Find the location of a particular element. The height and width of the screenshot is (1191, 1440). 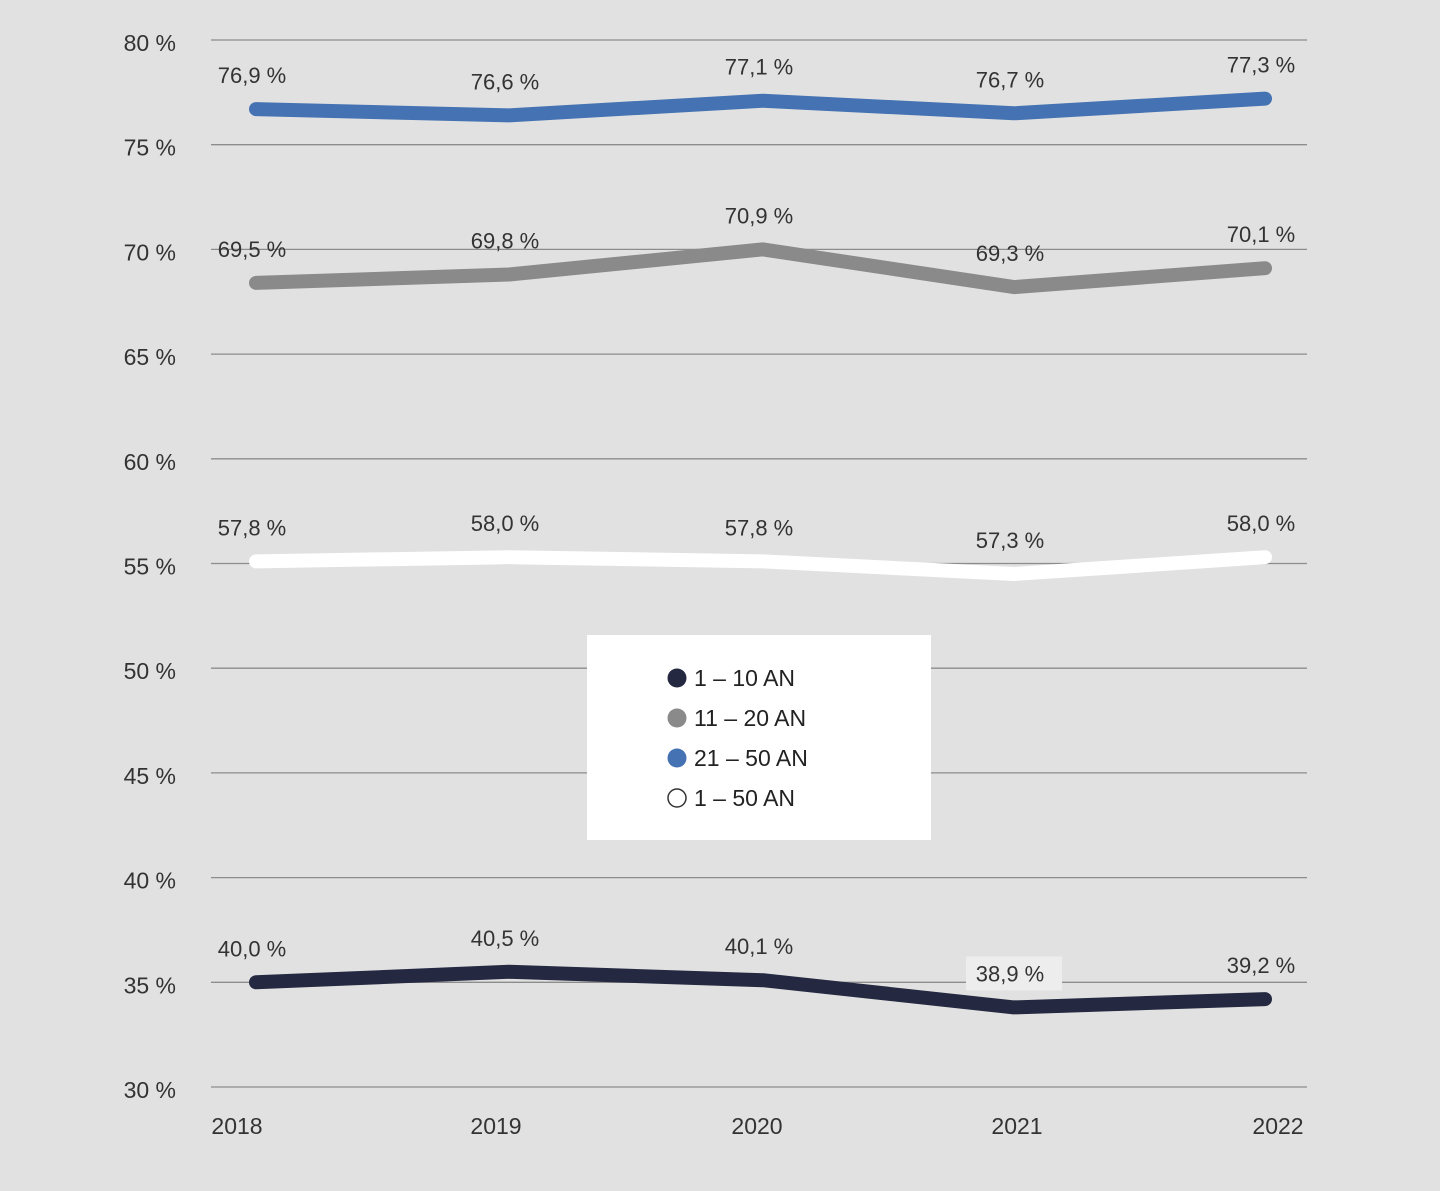

legend-entry-label: 1 – 10 AN is located at coordinates (744, 678).